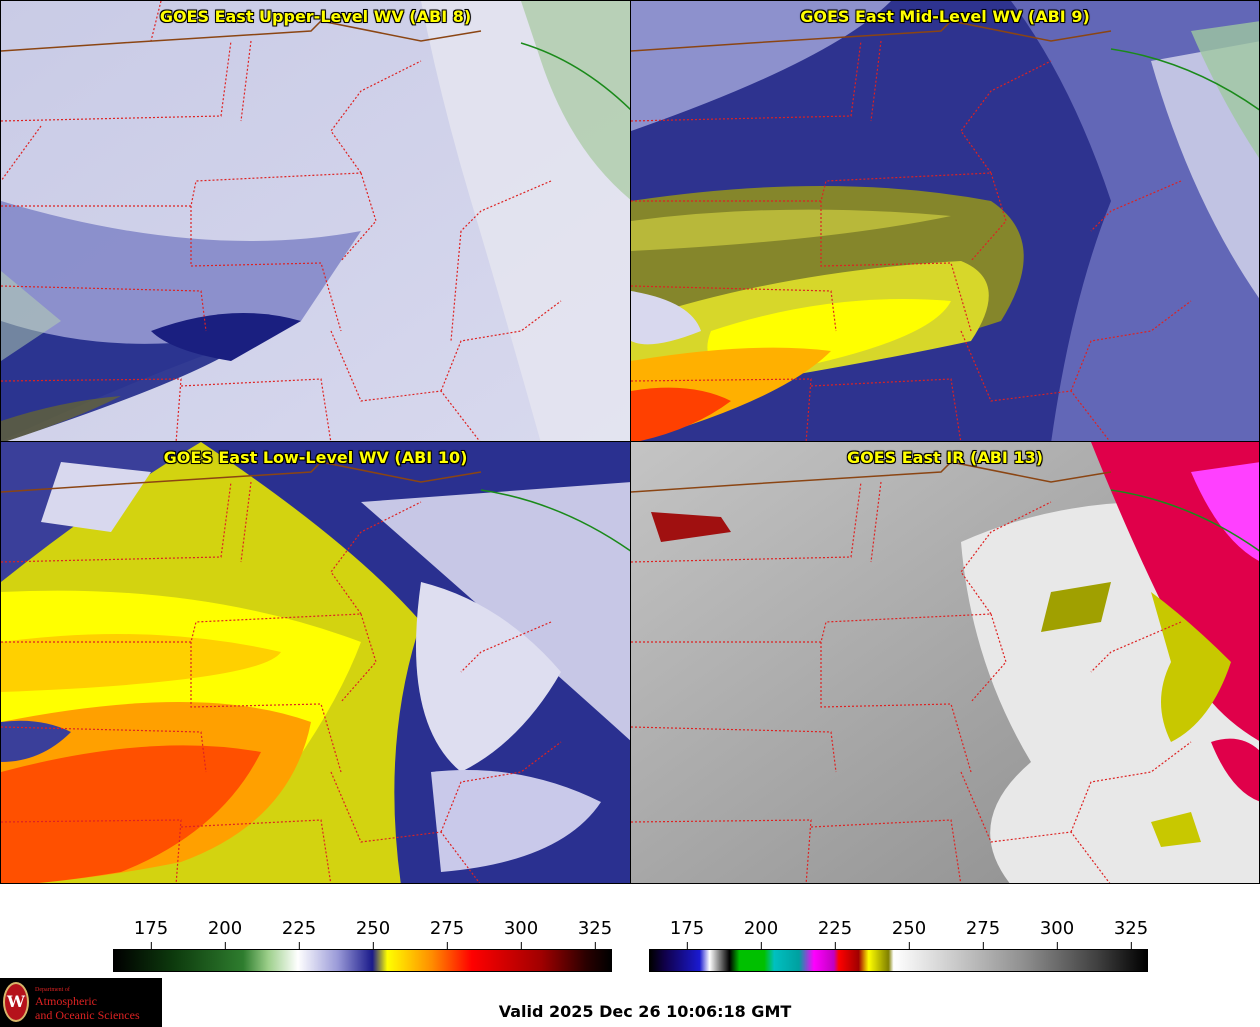 The width and height of the screenshot is (1260, 1027). I want to click on wv-tick-label: 225, so click(299, 928).